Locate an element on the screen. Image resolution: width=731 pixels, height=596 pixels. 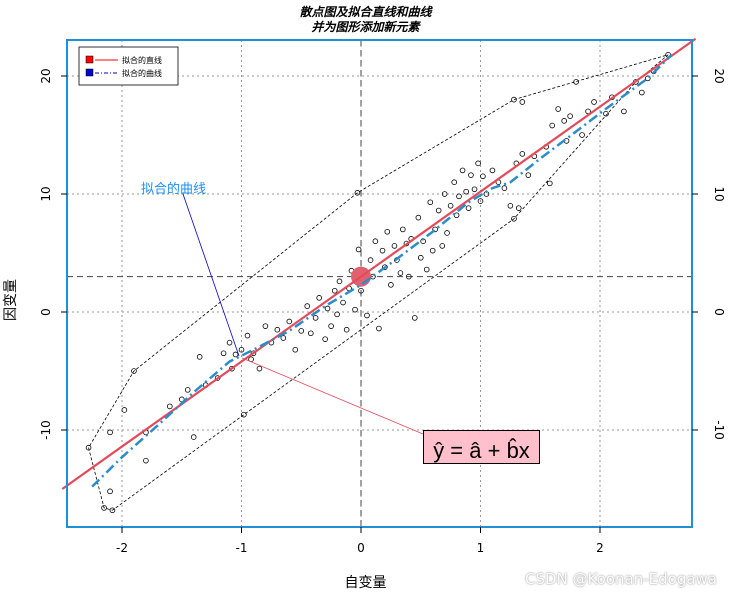
y-tick-label-left: 20 is located at coordinates (46, 75).